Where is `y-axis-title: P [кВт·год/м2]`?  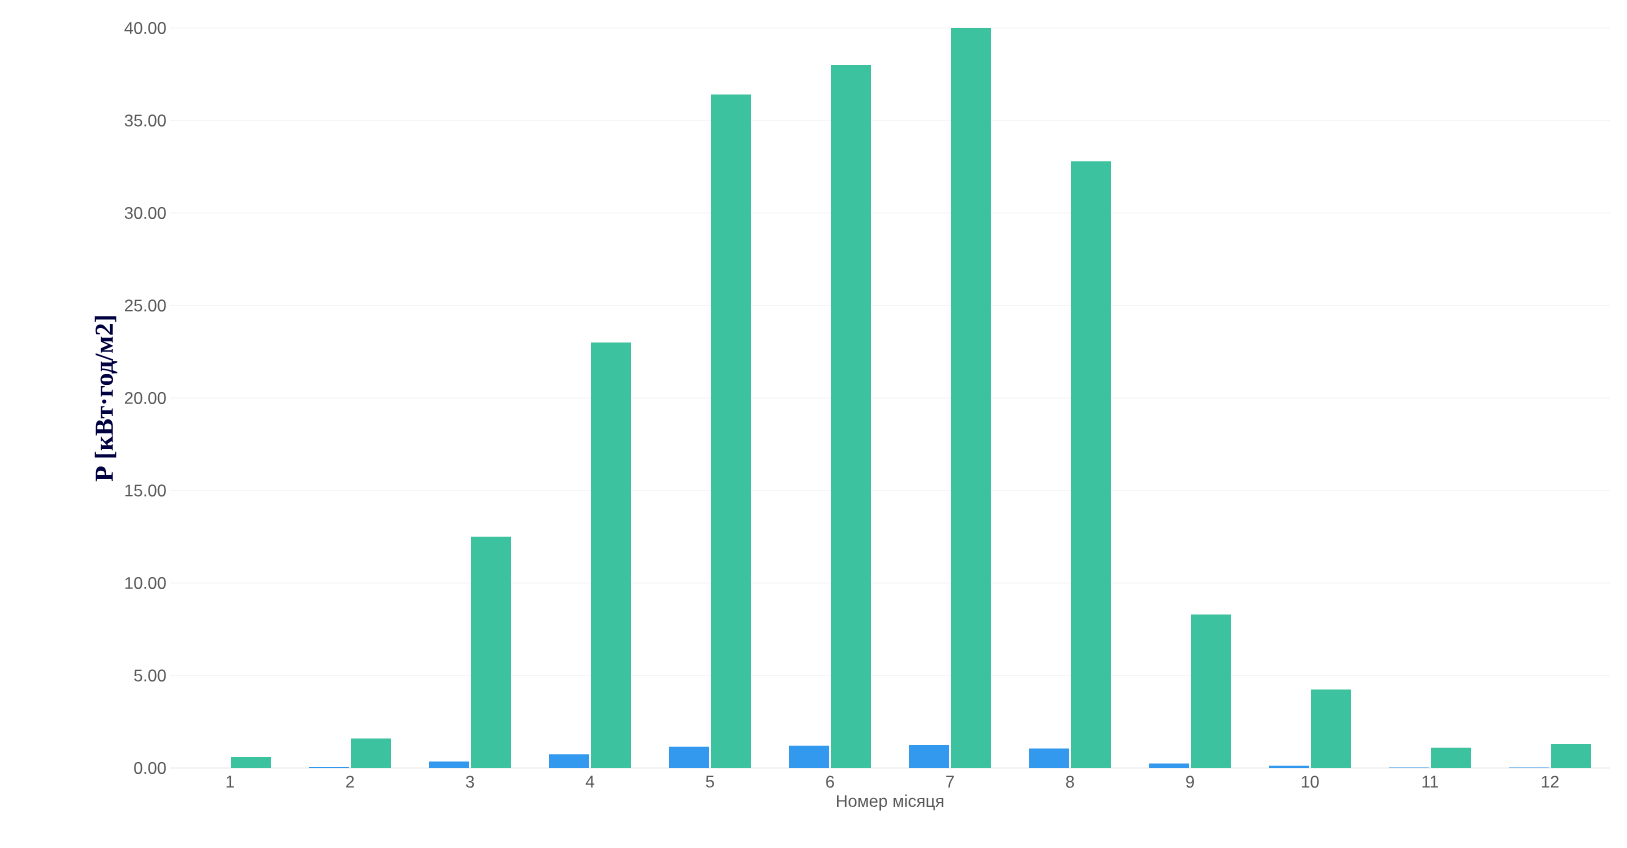 y-axis-title: P [кВт·год/м2] is located at coordinates (106, 399).